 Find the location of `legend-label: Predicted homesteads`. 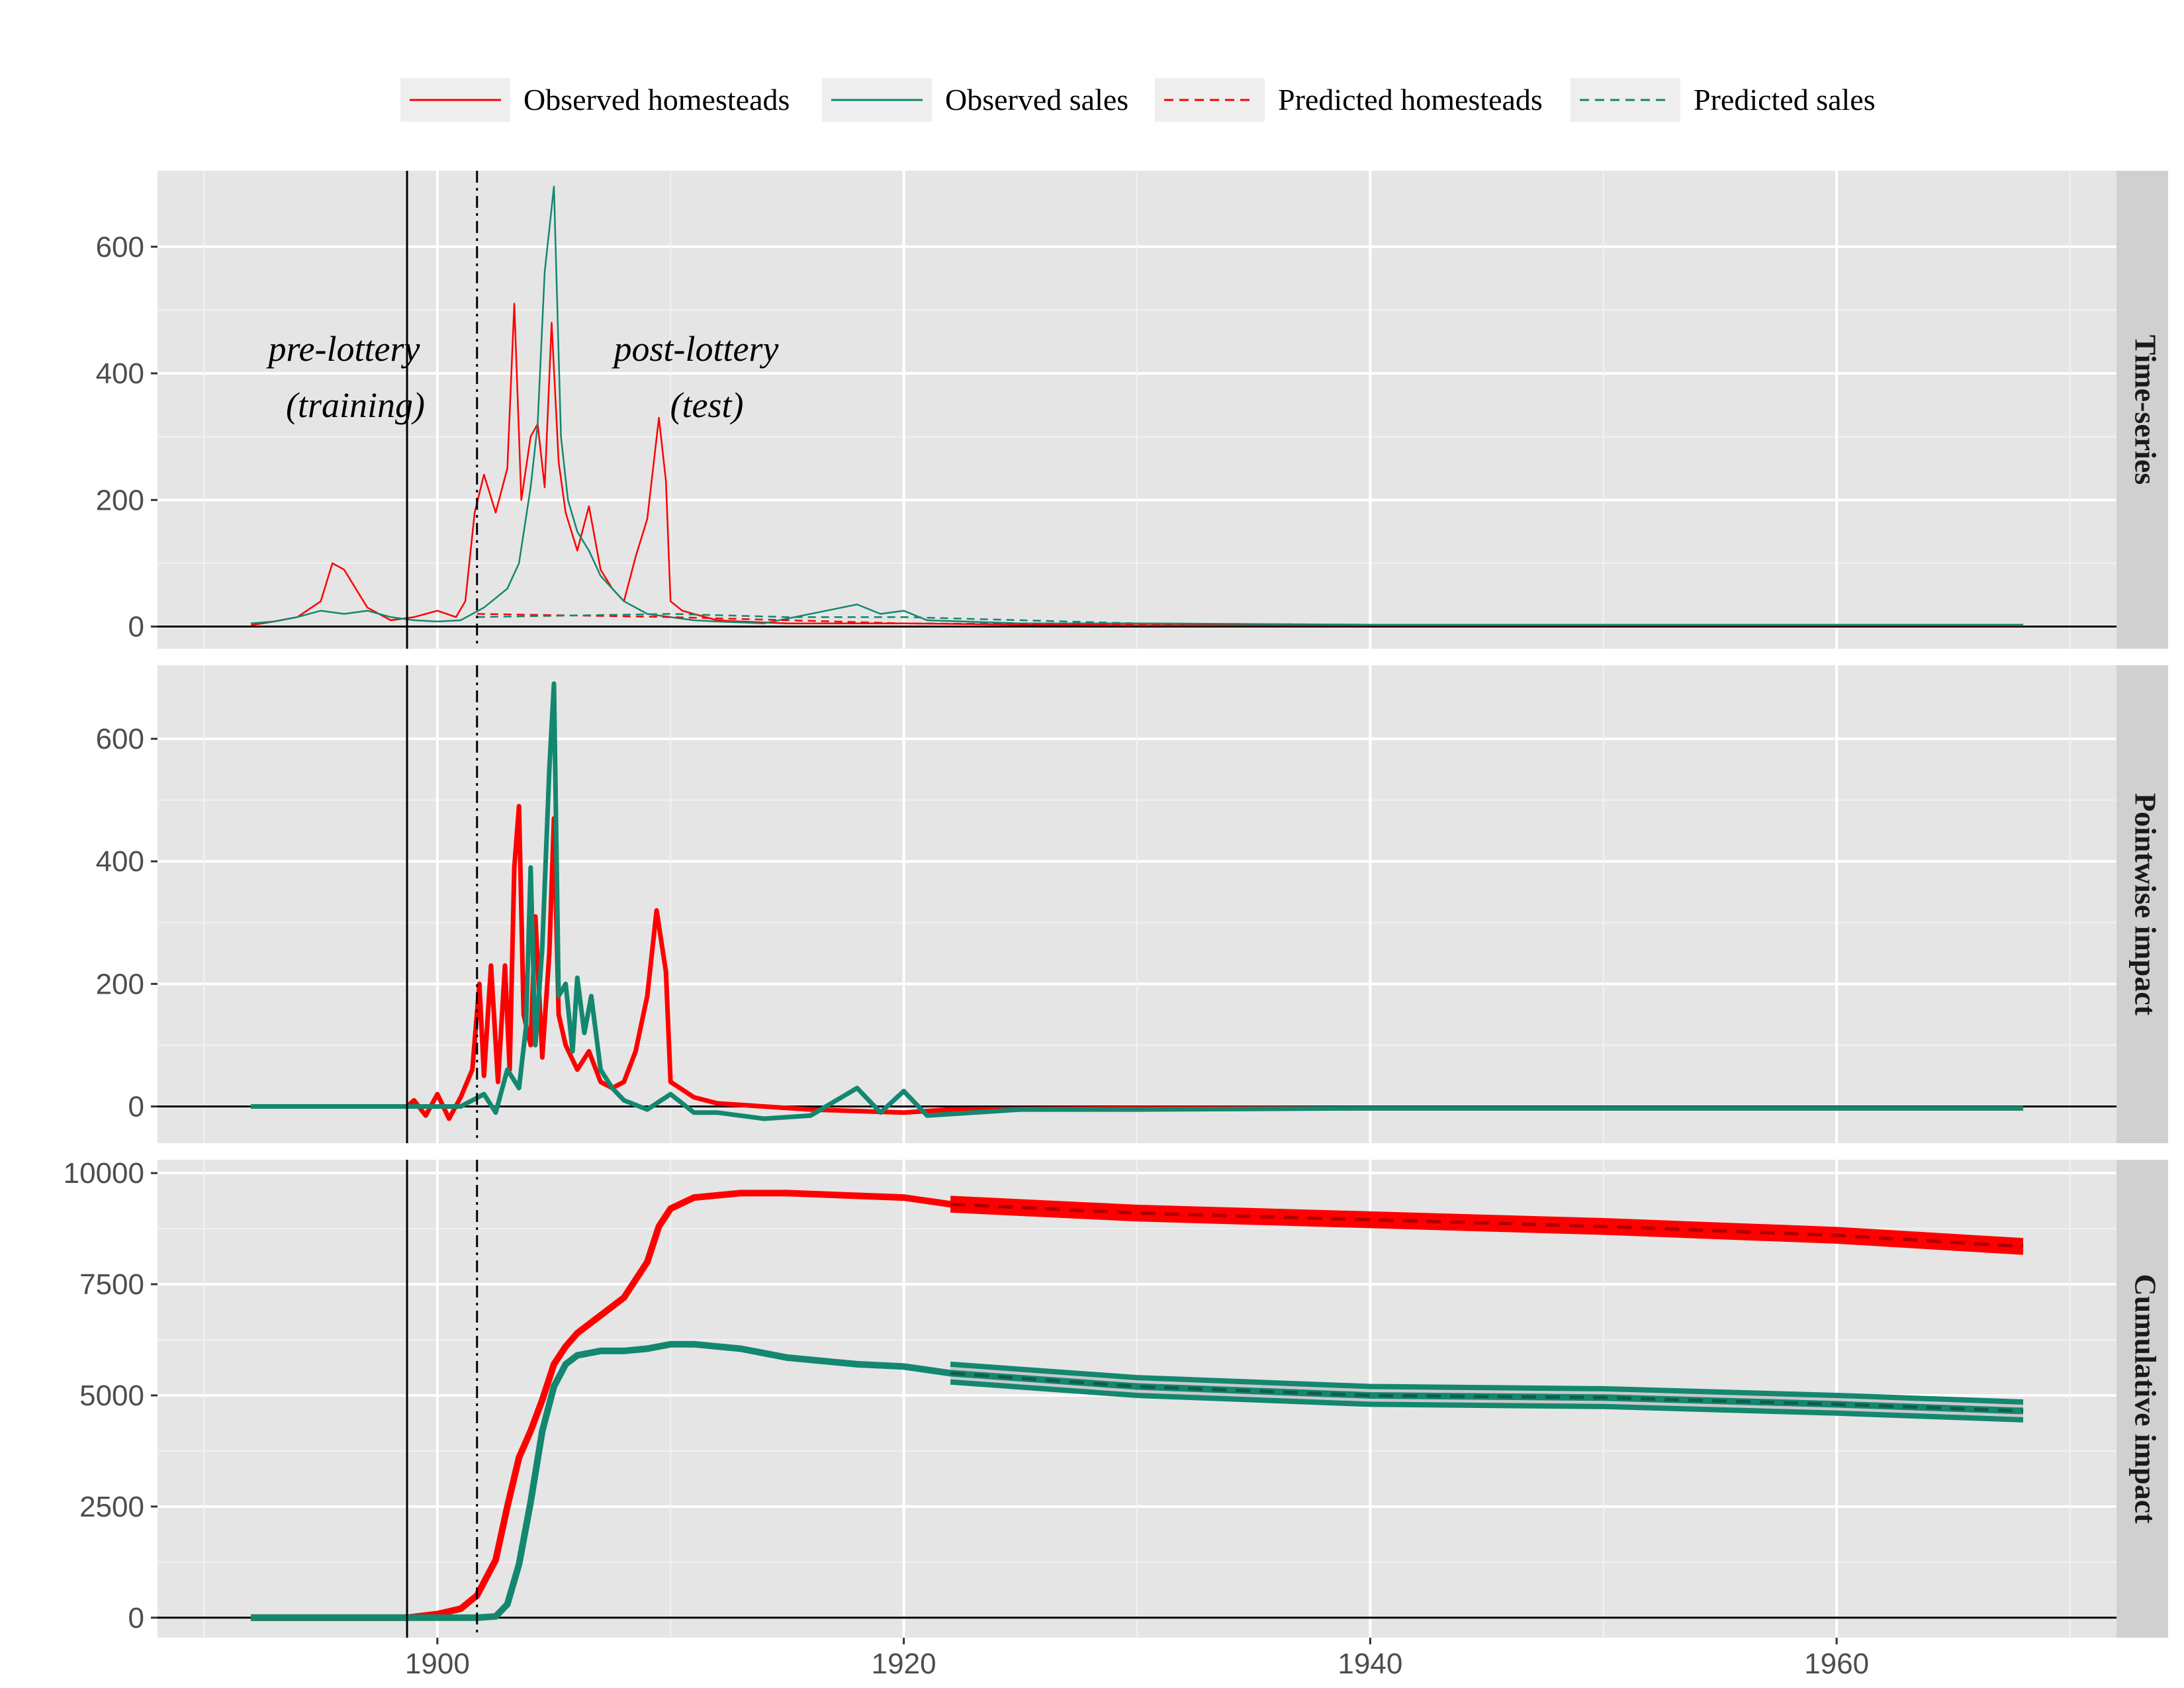

legend-label: Predicted homesteads is located at coordinates (1410, 100).